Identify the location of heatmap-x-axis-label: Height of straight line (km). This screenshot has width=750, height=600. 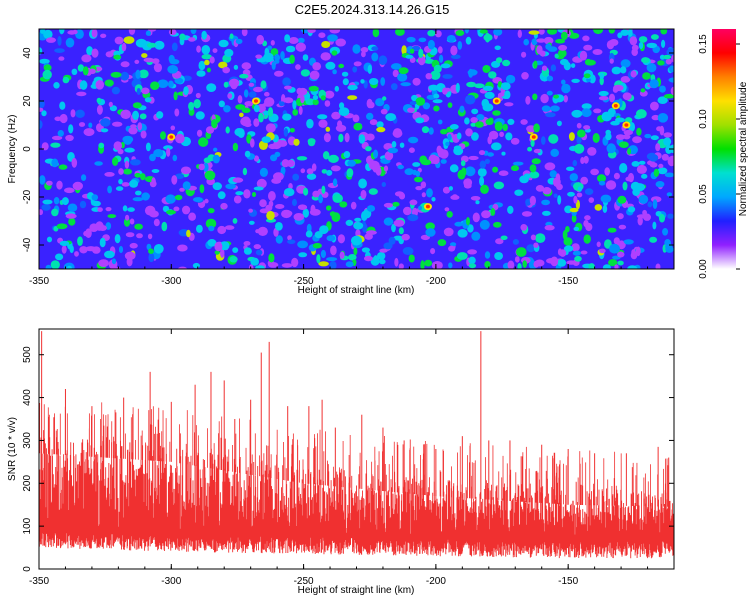
(356, 290).